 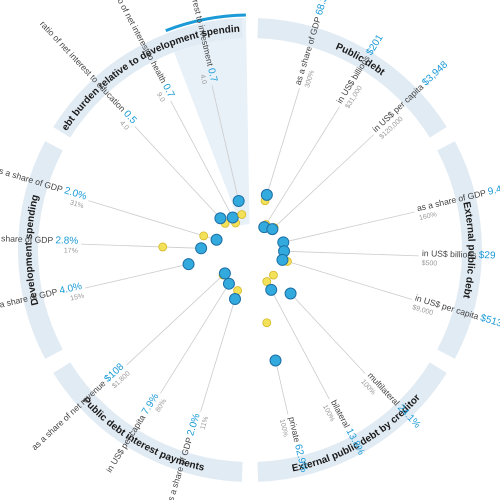 I want to click on spoke-public-debt-interest-payments-as-a-share-of-gdp, so click(x=218, y=355).